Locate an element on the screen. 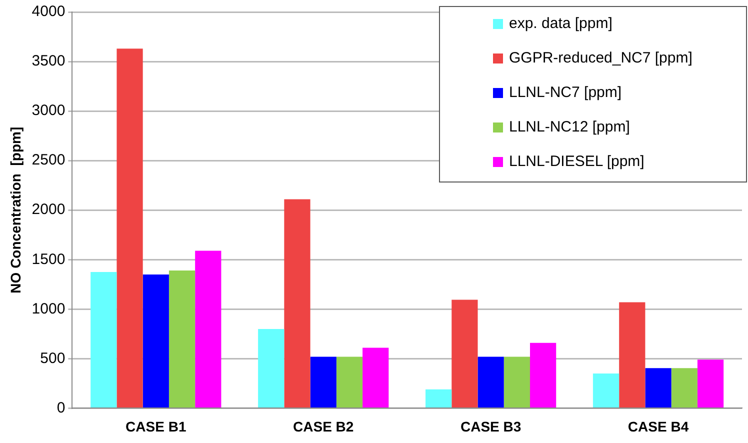 This screenshot has width=748, height=443. y-axis-title: NO Concentration [ppm] is located at coordinates (15, 210).